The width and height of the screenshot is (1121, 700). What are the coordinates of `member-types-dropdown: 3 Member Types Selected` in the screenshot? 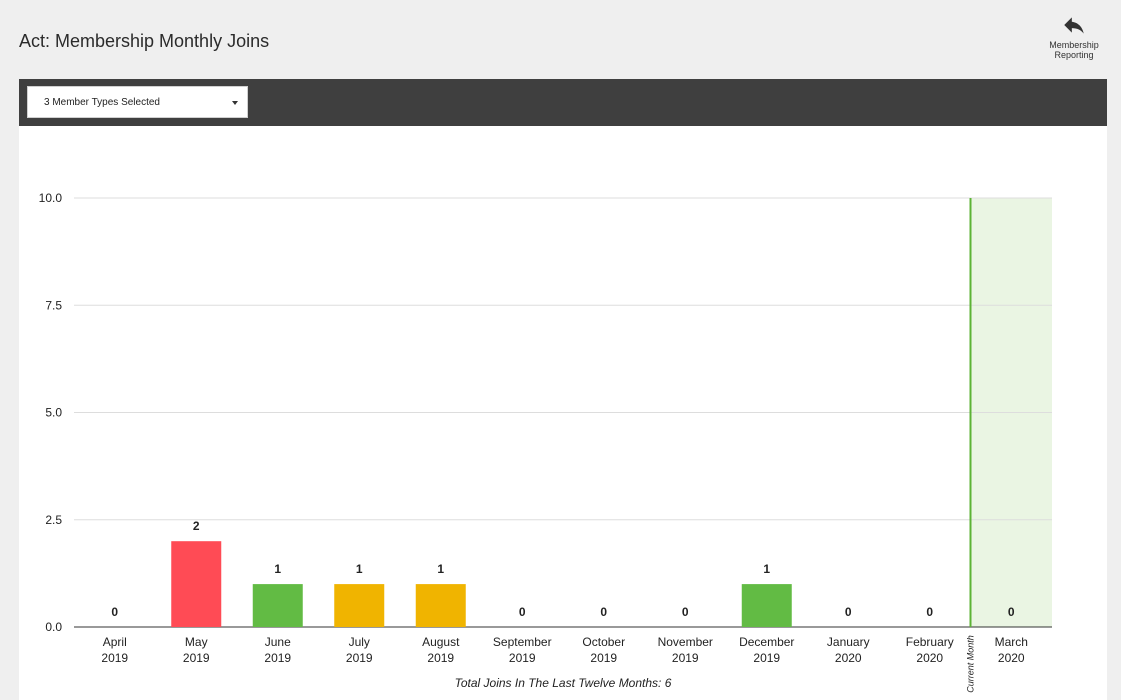 It's located at (137, 102).